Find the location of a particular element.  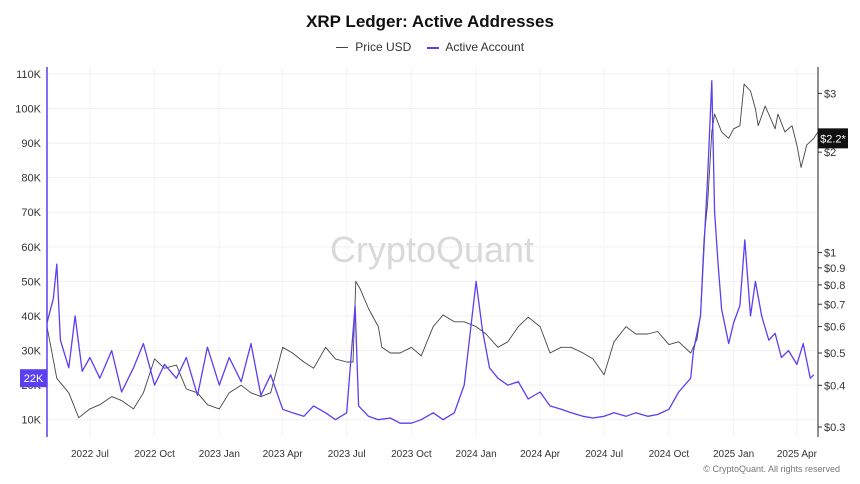

right-tick-label-8: $2 is located at coordinates (830, 153).